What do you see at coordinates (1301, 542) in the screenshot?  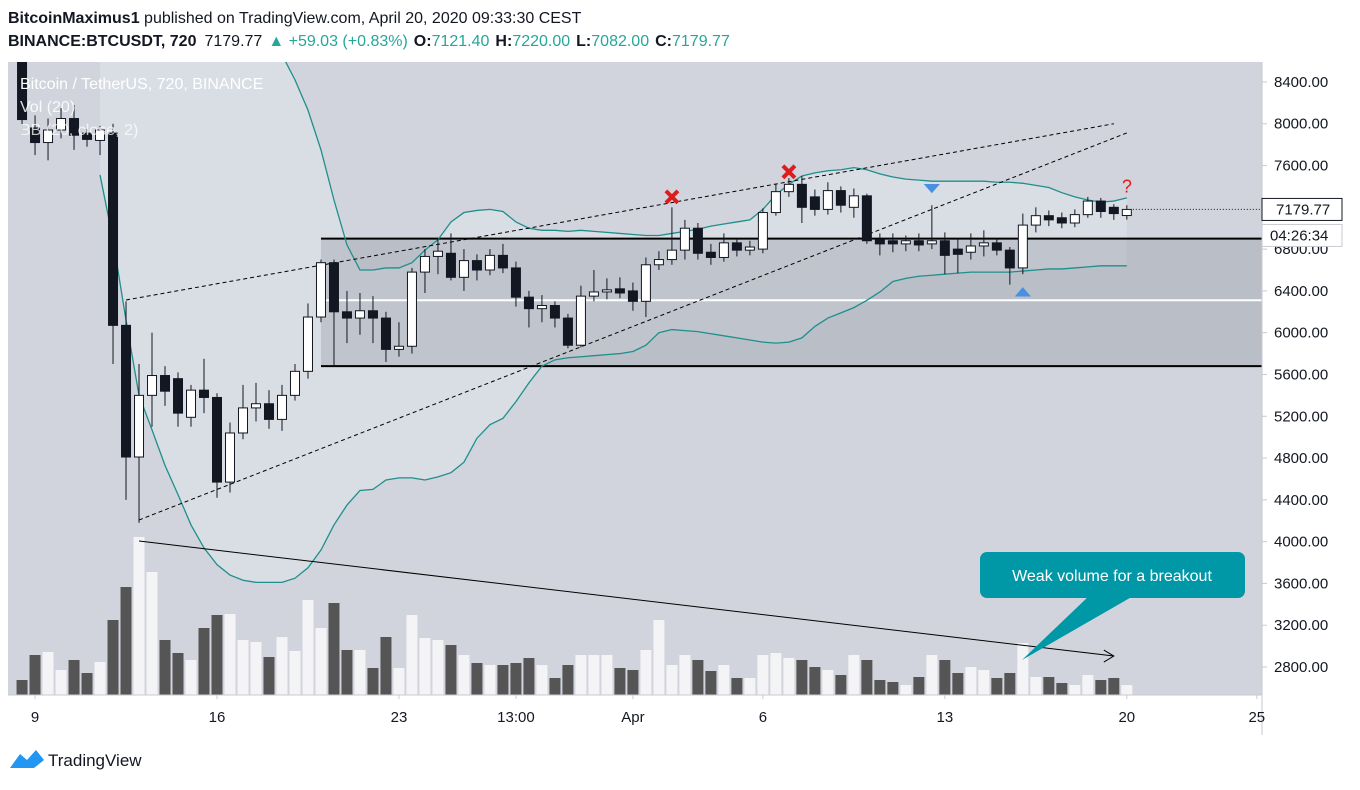 I see `y-tick-label: 4000.00` at bounding box center [1301, 542].